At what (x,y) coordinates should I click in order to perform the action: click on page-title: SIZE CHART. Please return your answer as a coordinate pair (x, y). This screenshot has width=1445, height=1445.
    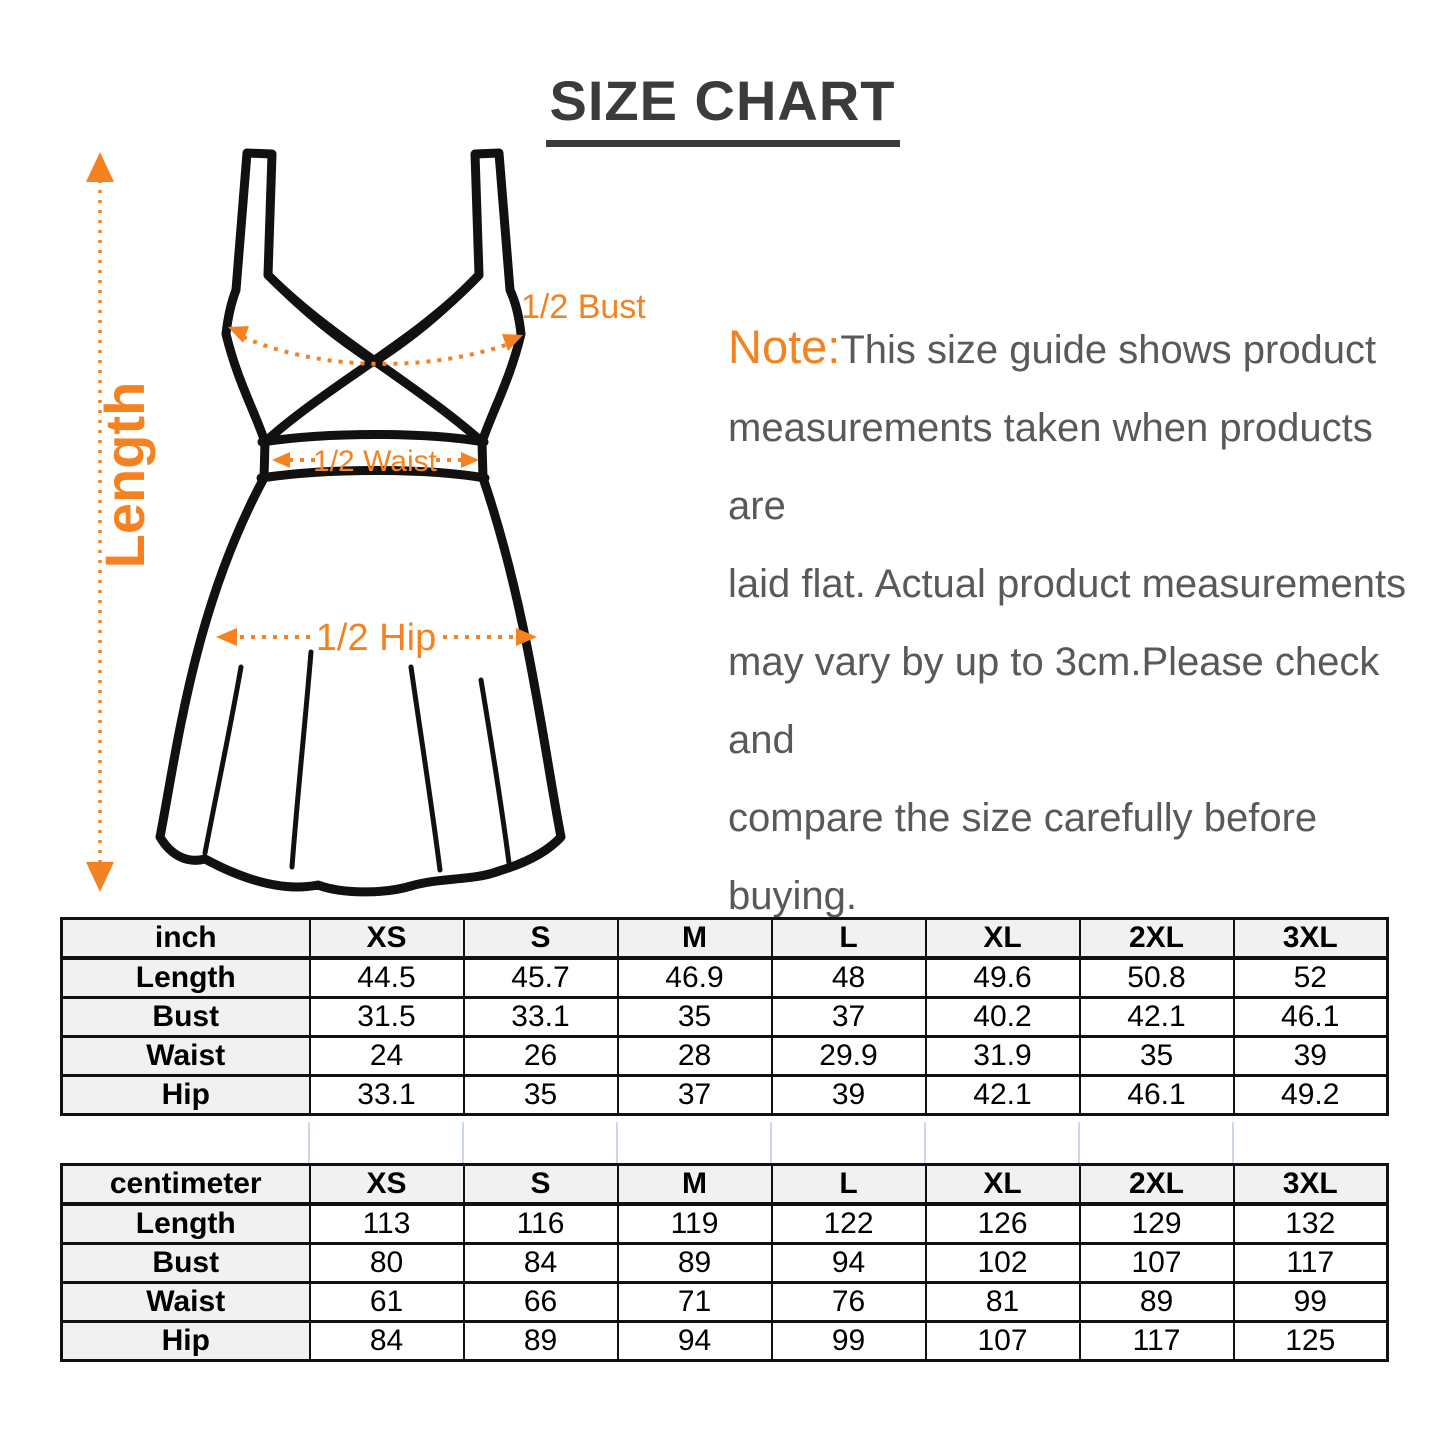
    Looking at the image, I should click on (722, 107).